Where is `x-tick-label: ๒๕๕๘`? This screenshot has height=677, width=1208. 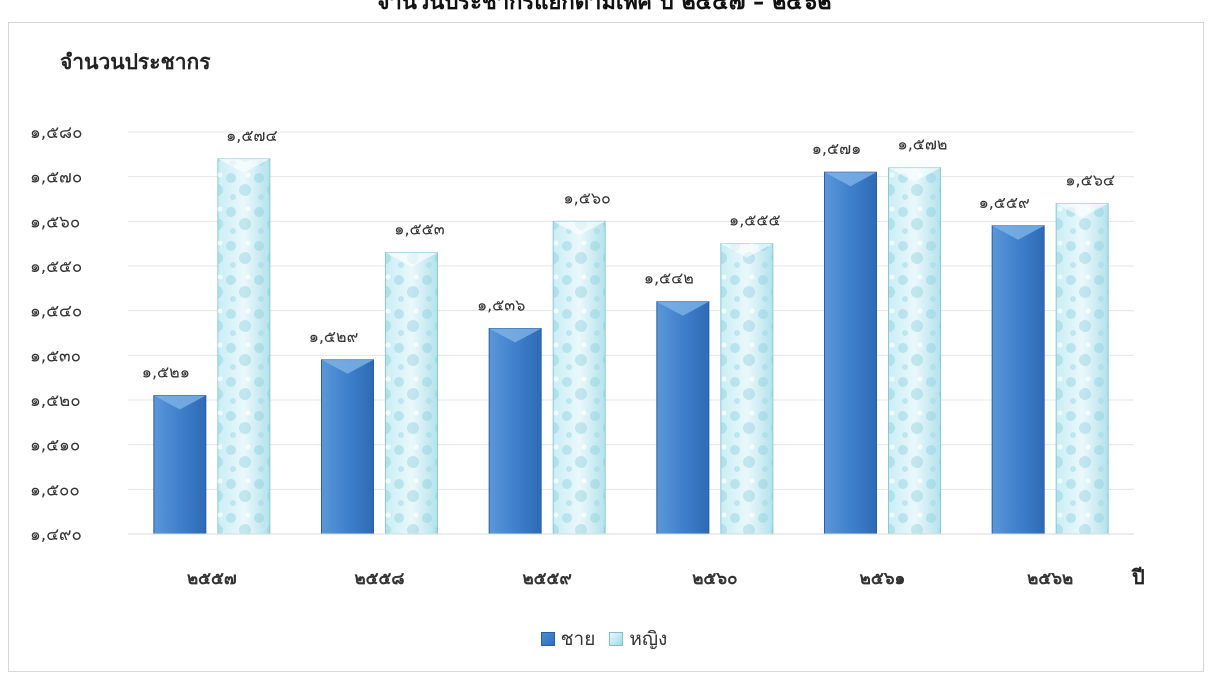 x-tick-label: ๒๕๕๘ is located at coordinates (379, 579).